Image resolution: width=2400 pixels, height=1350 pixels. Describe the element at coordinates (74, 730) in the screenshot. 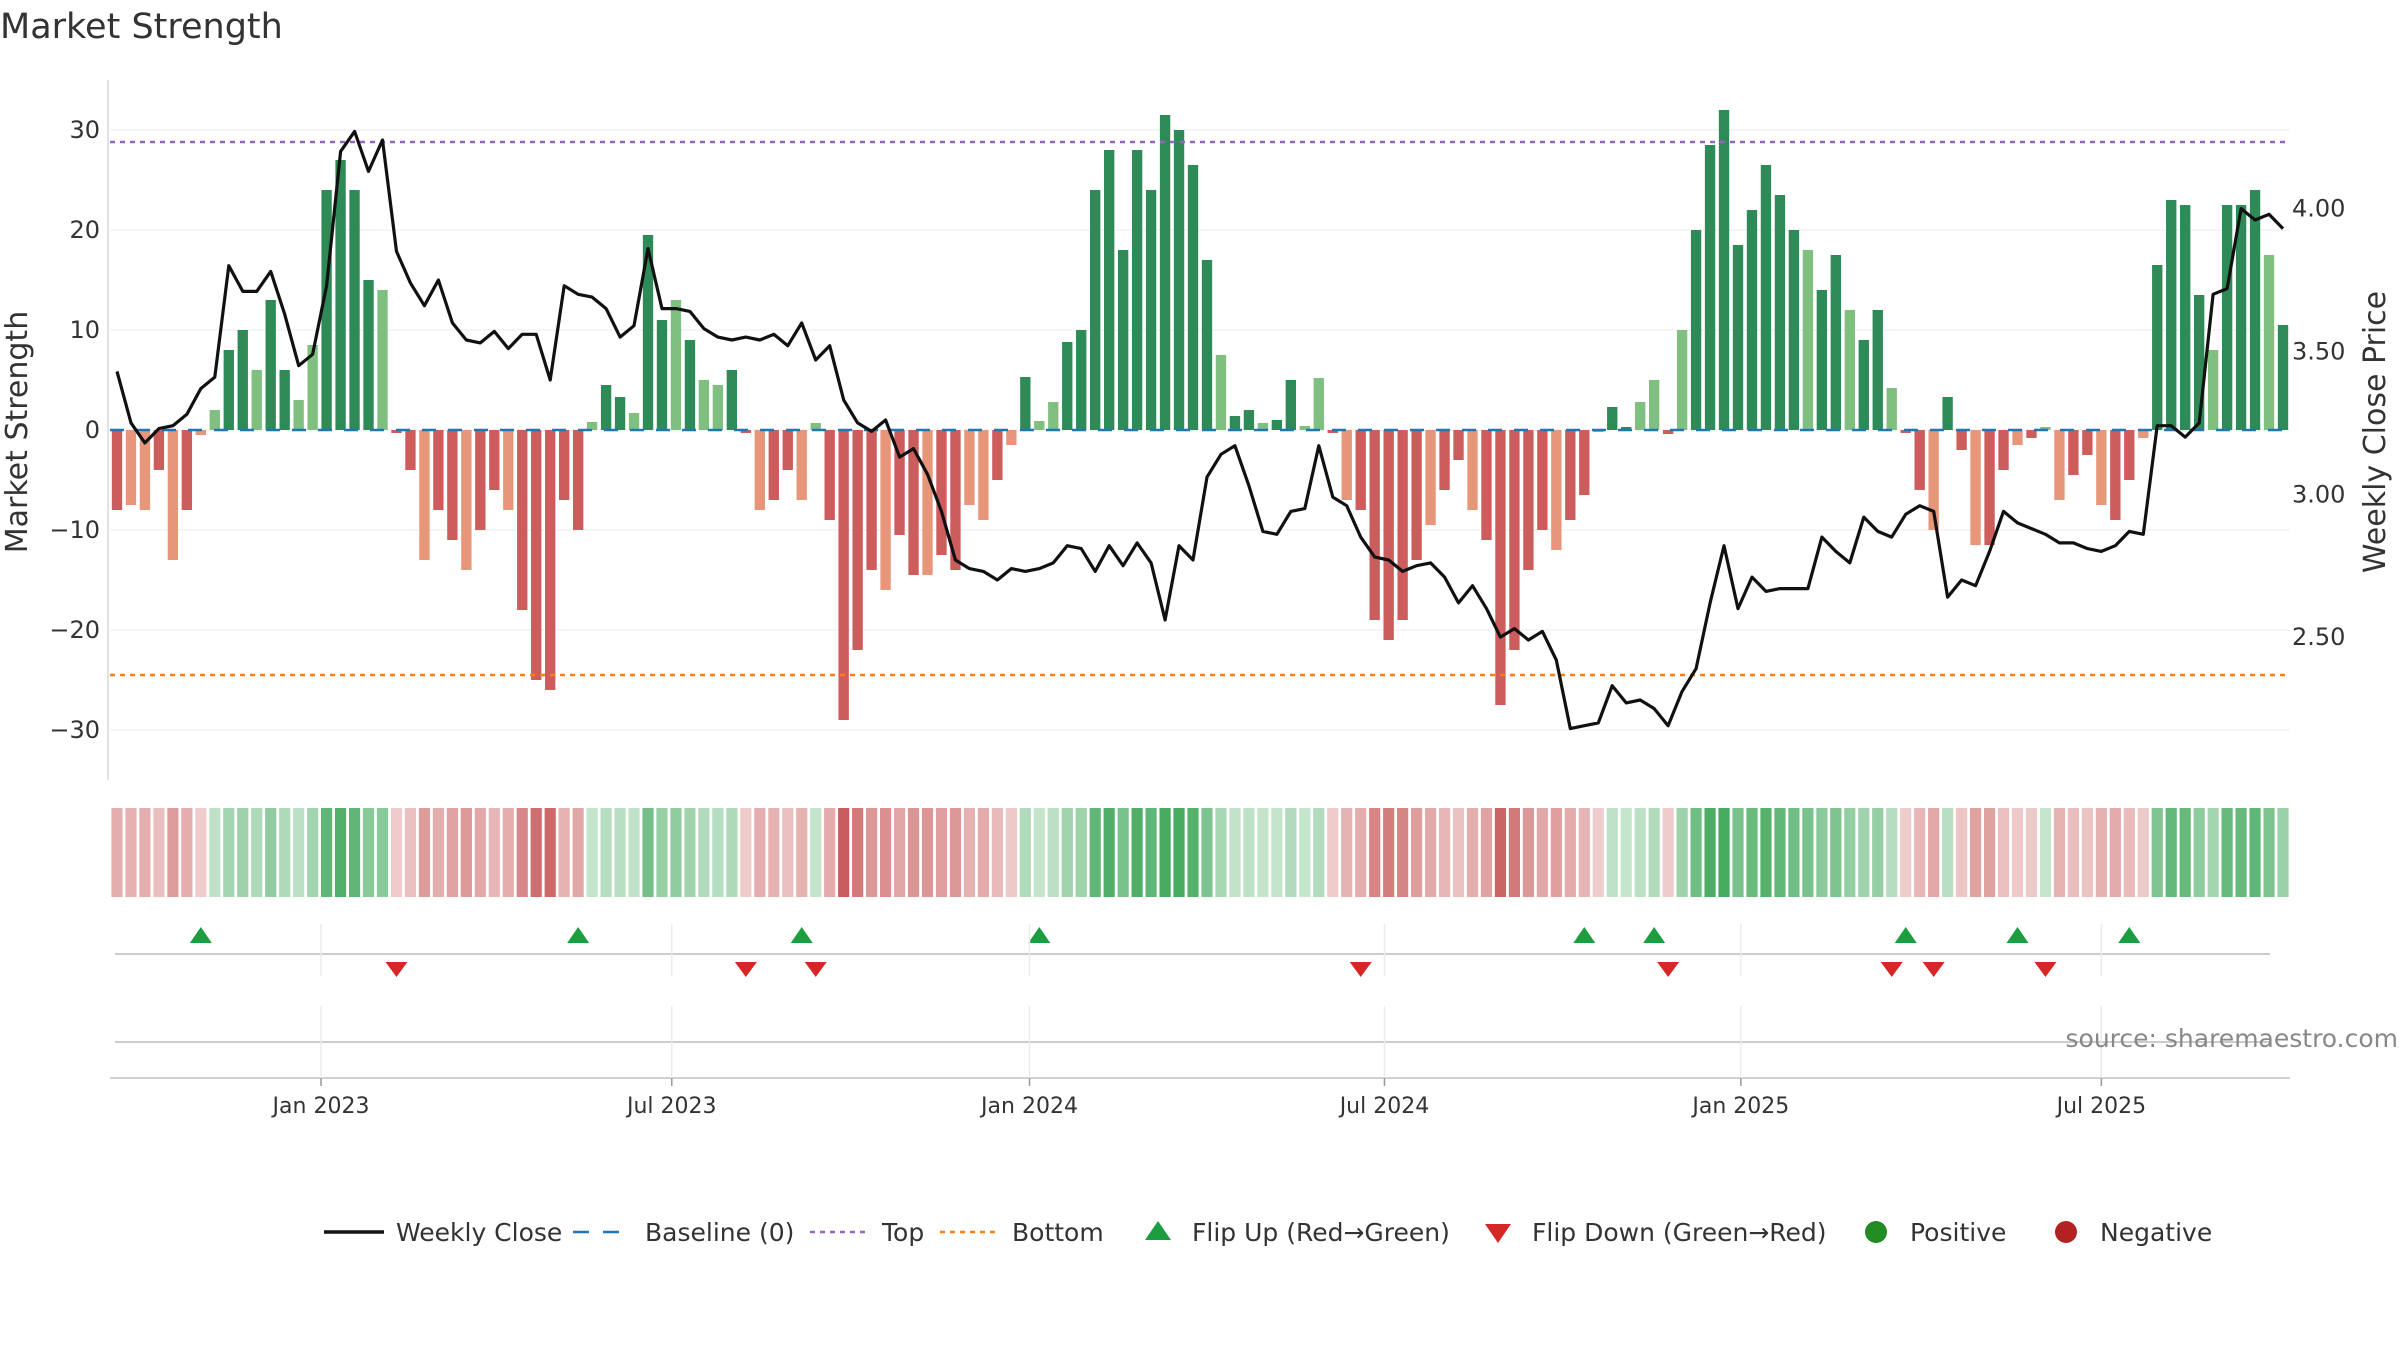

I see `left-tick-label: −30` at that location.